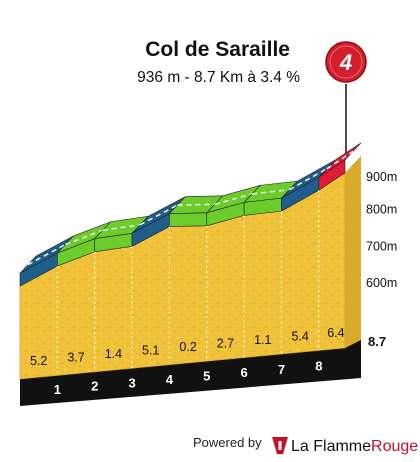  What do you see at coordinates (394, 446) in the screenshot?
I see `brand-name-part2: Rouge` at bounding box center [394, 446].